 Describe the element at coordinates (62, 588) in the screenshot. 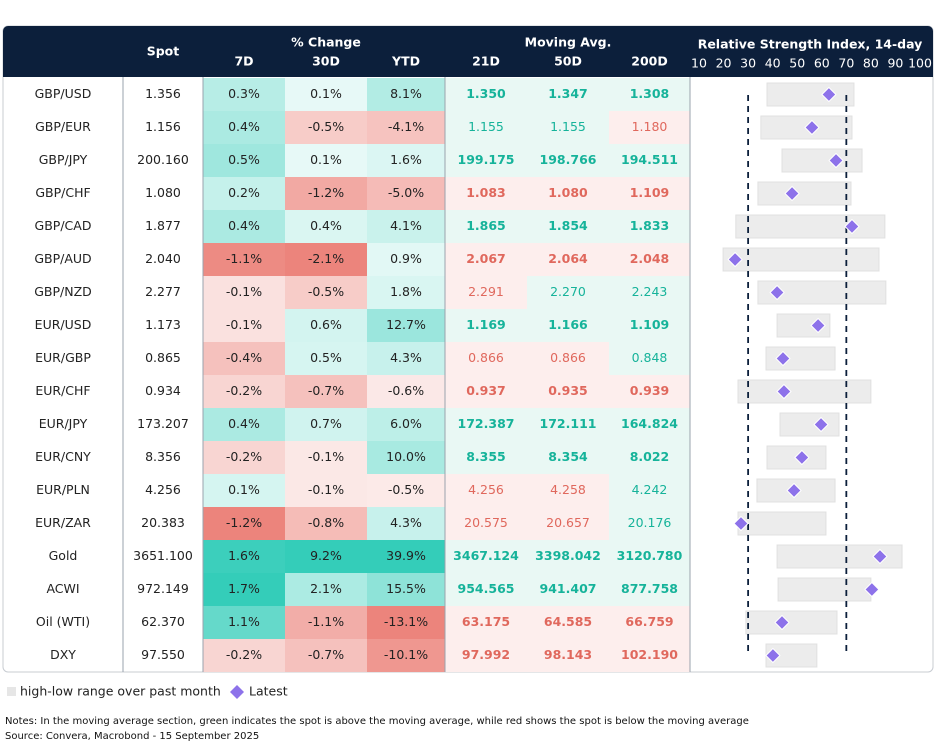

I see `row-label: ACWI` at that location.